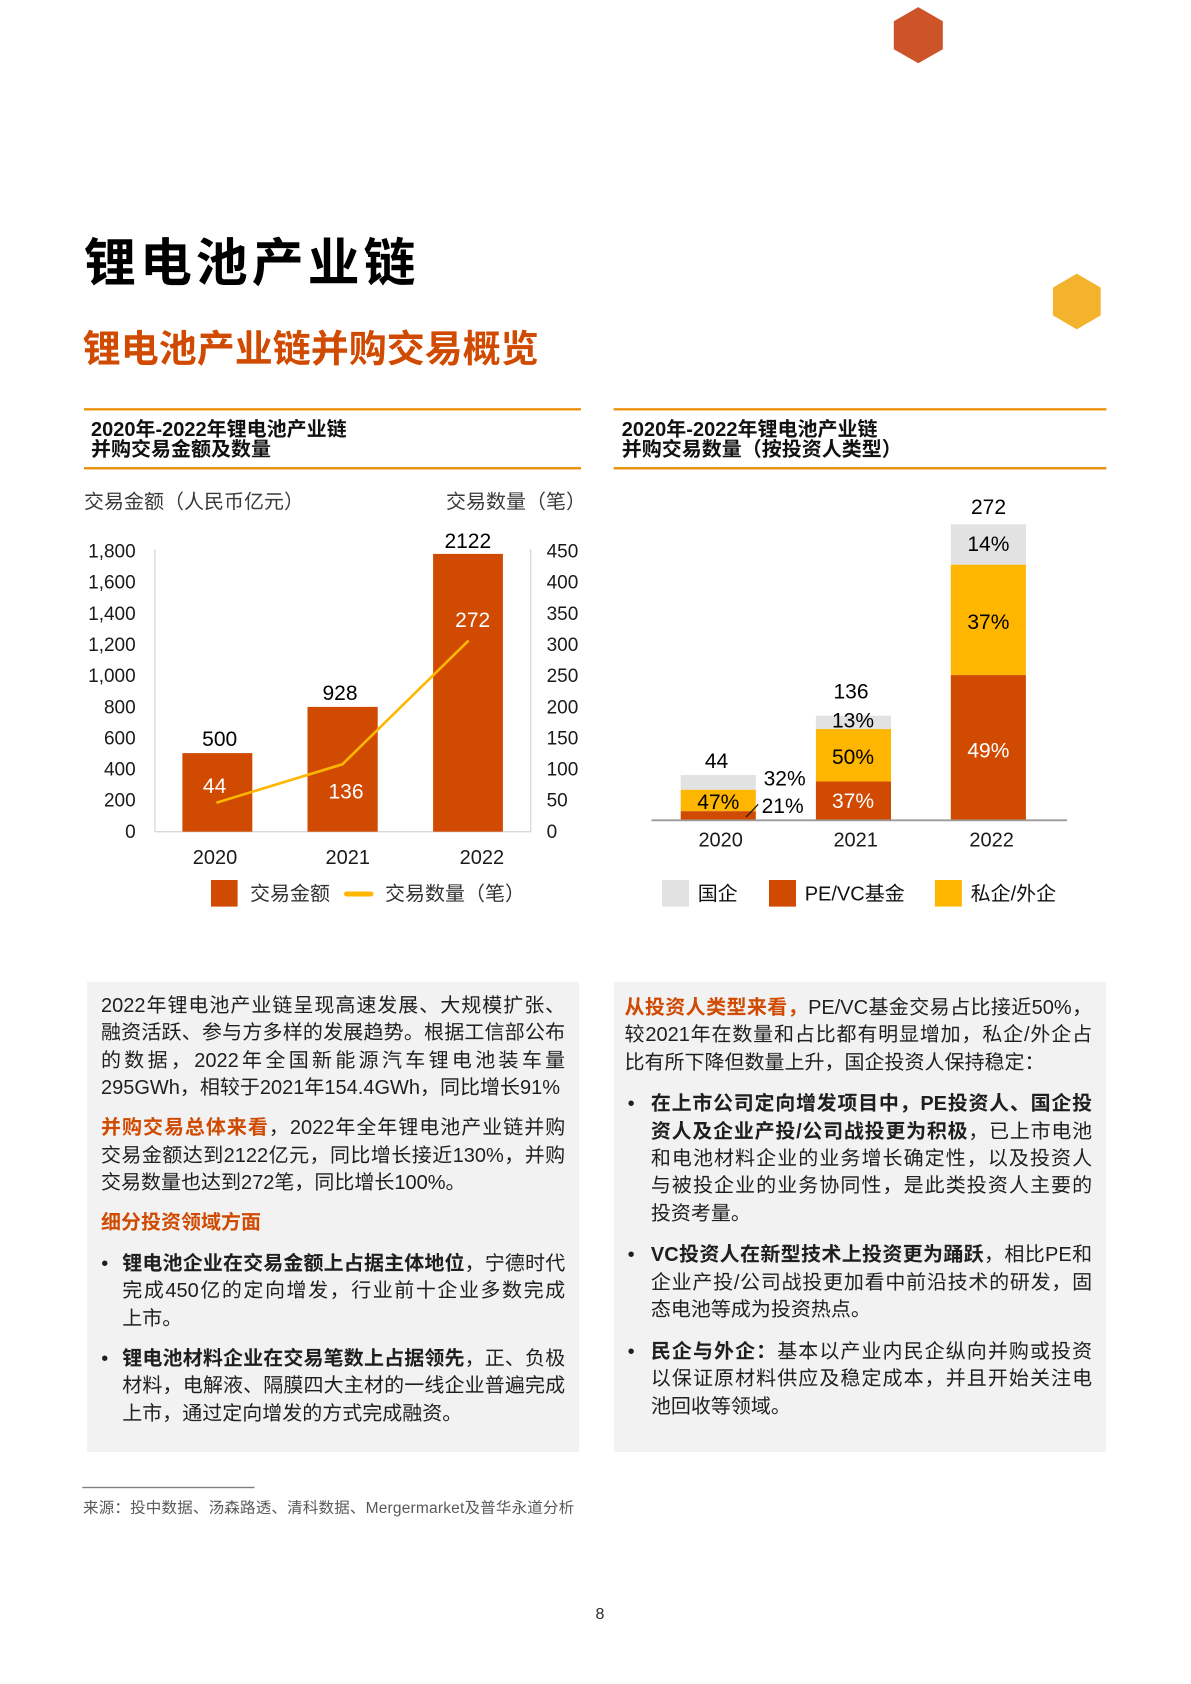 The width and height of the screenshot is (1191, 1684). Describe the element at coordinates (557, 801) in the screenshot. I see `svg-text: 50` at that location.